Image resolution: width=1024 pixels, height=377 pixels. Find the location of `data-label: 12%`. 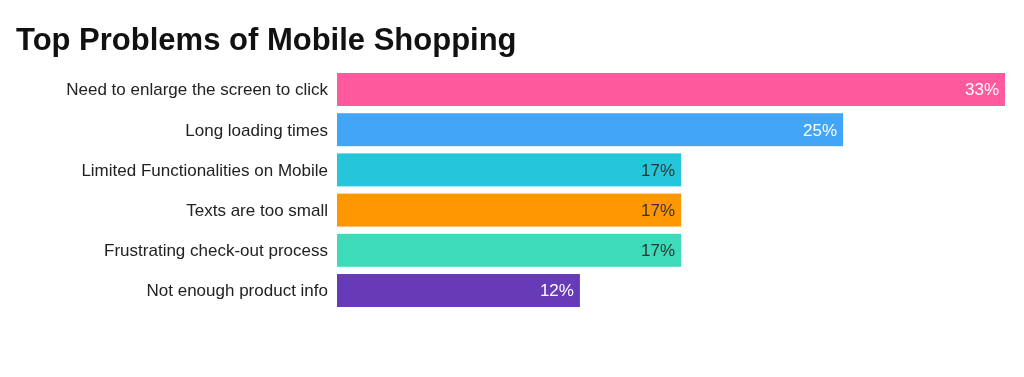

data-label: 12% is located at coordinates (556, 291).